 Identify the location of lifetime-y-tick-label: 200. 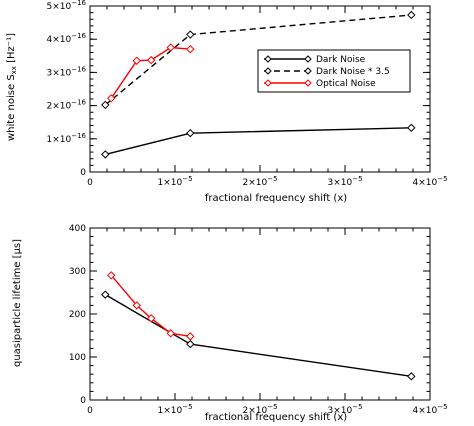
(77, 315).